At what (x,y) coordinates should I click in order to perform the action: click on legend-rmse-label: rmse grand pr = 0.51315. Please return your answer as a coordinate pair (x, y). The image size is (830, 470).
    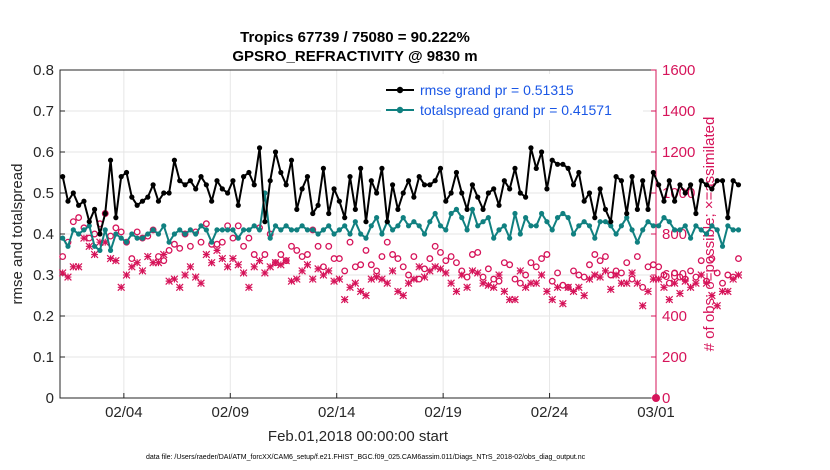
    Looking at the image, I should click on (497, 90).